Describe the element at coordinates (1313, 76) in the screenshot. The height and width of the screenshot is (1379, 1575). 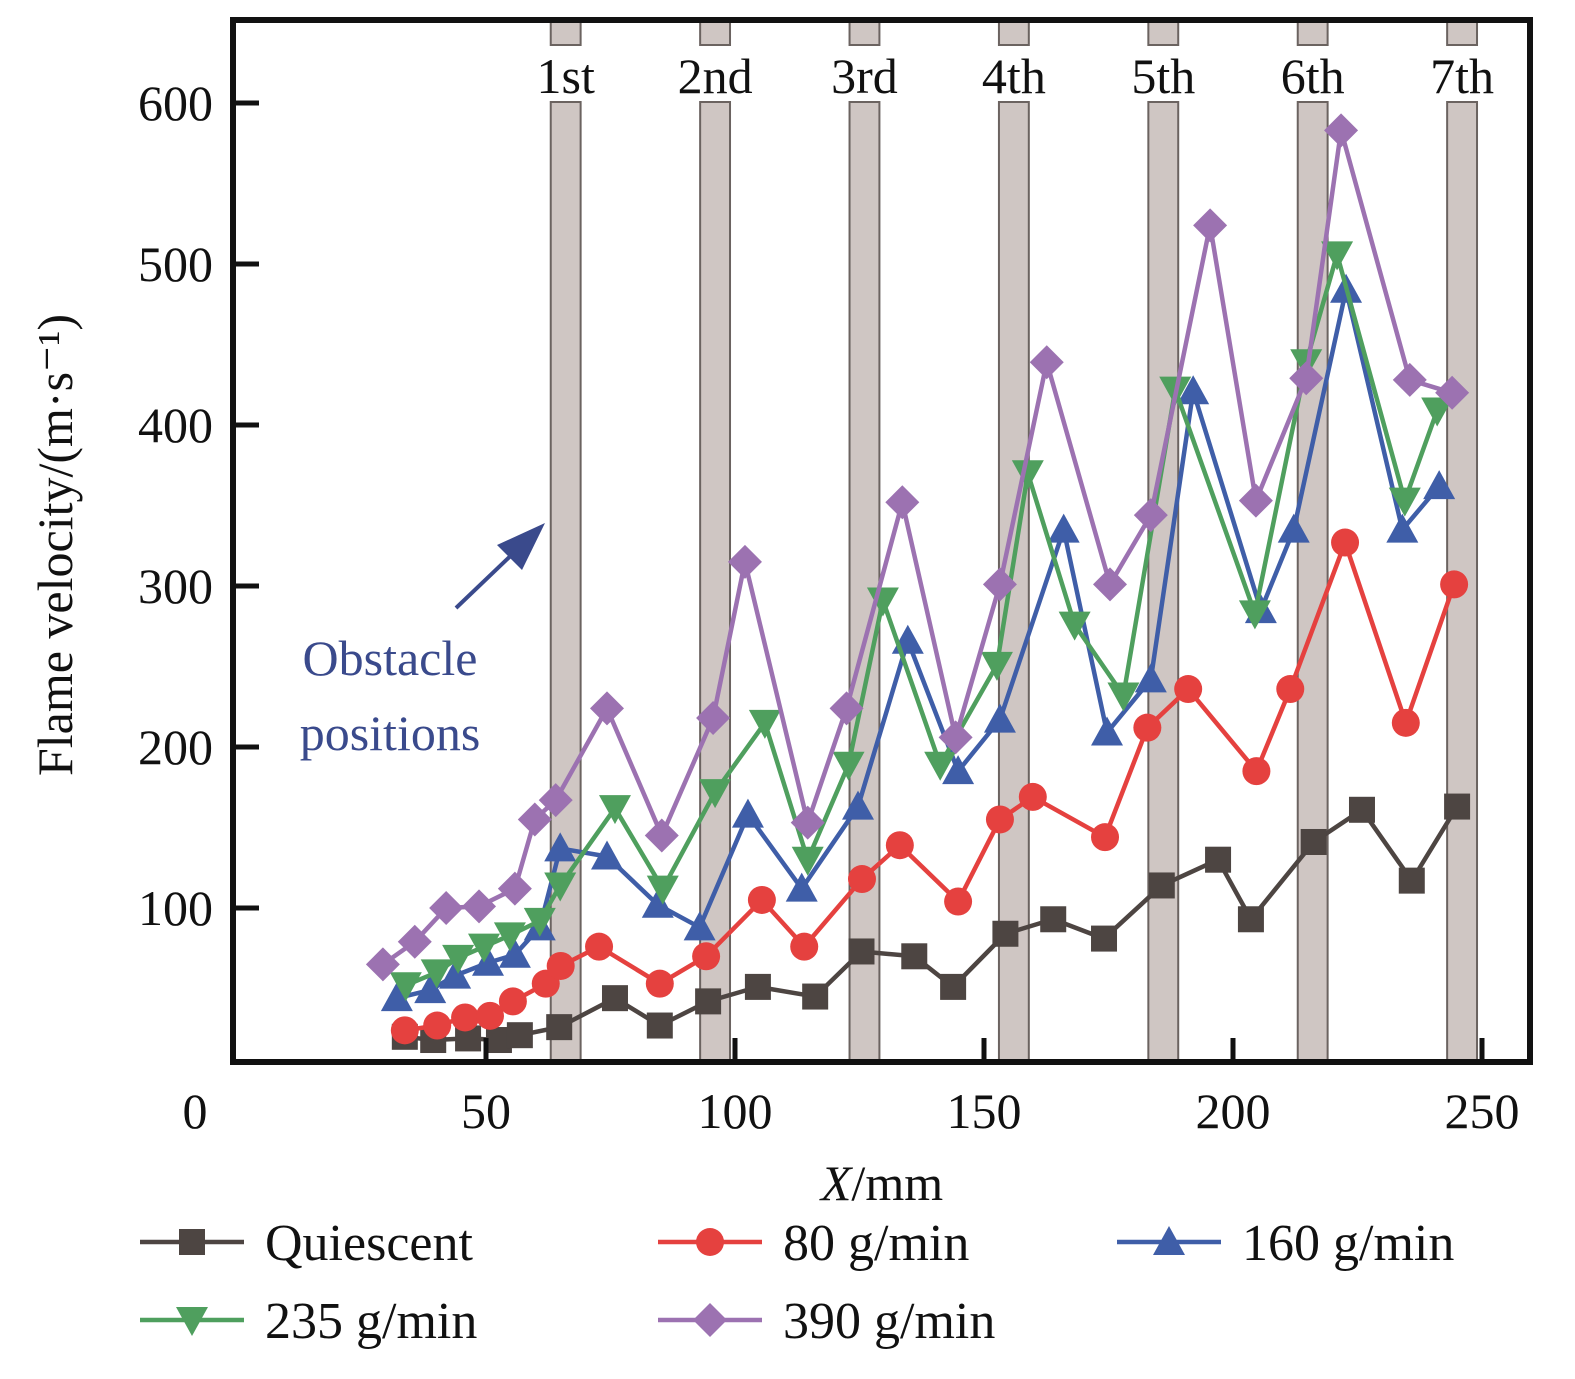
I see `obstacle-label: 6th` at that location.